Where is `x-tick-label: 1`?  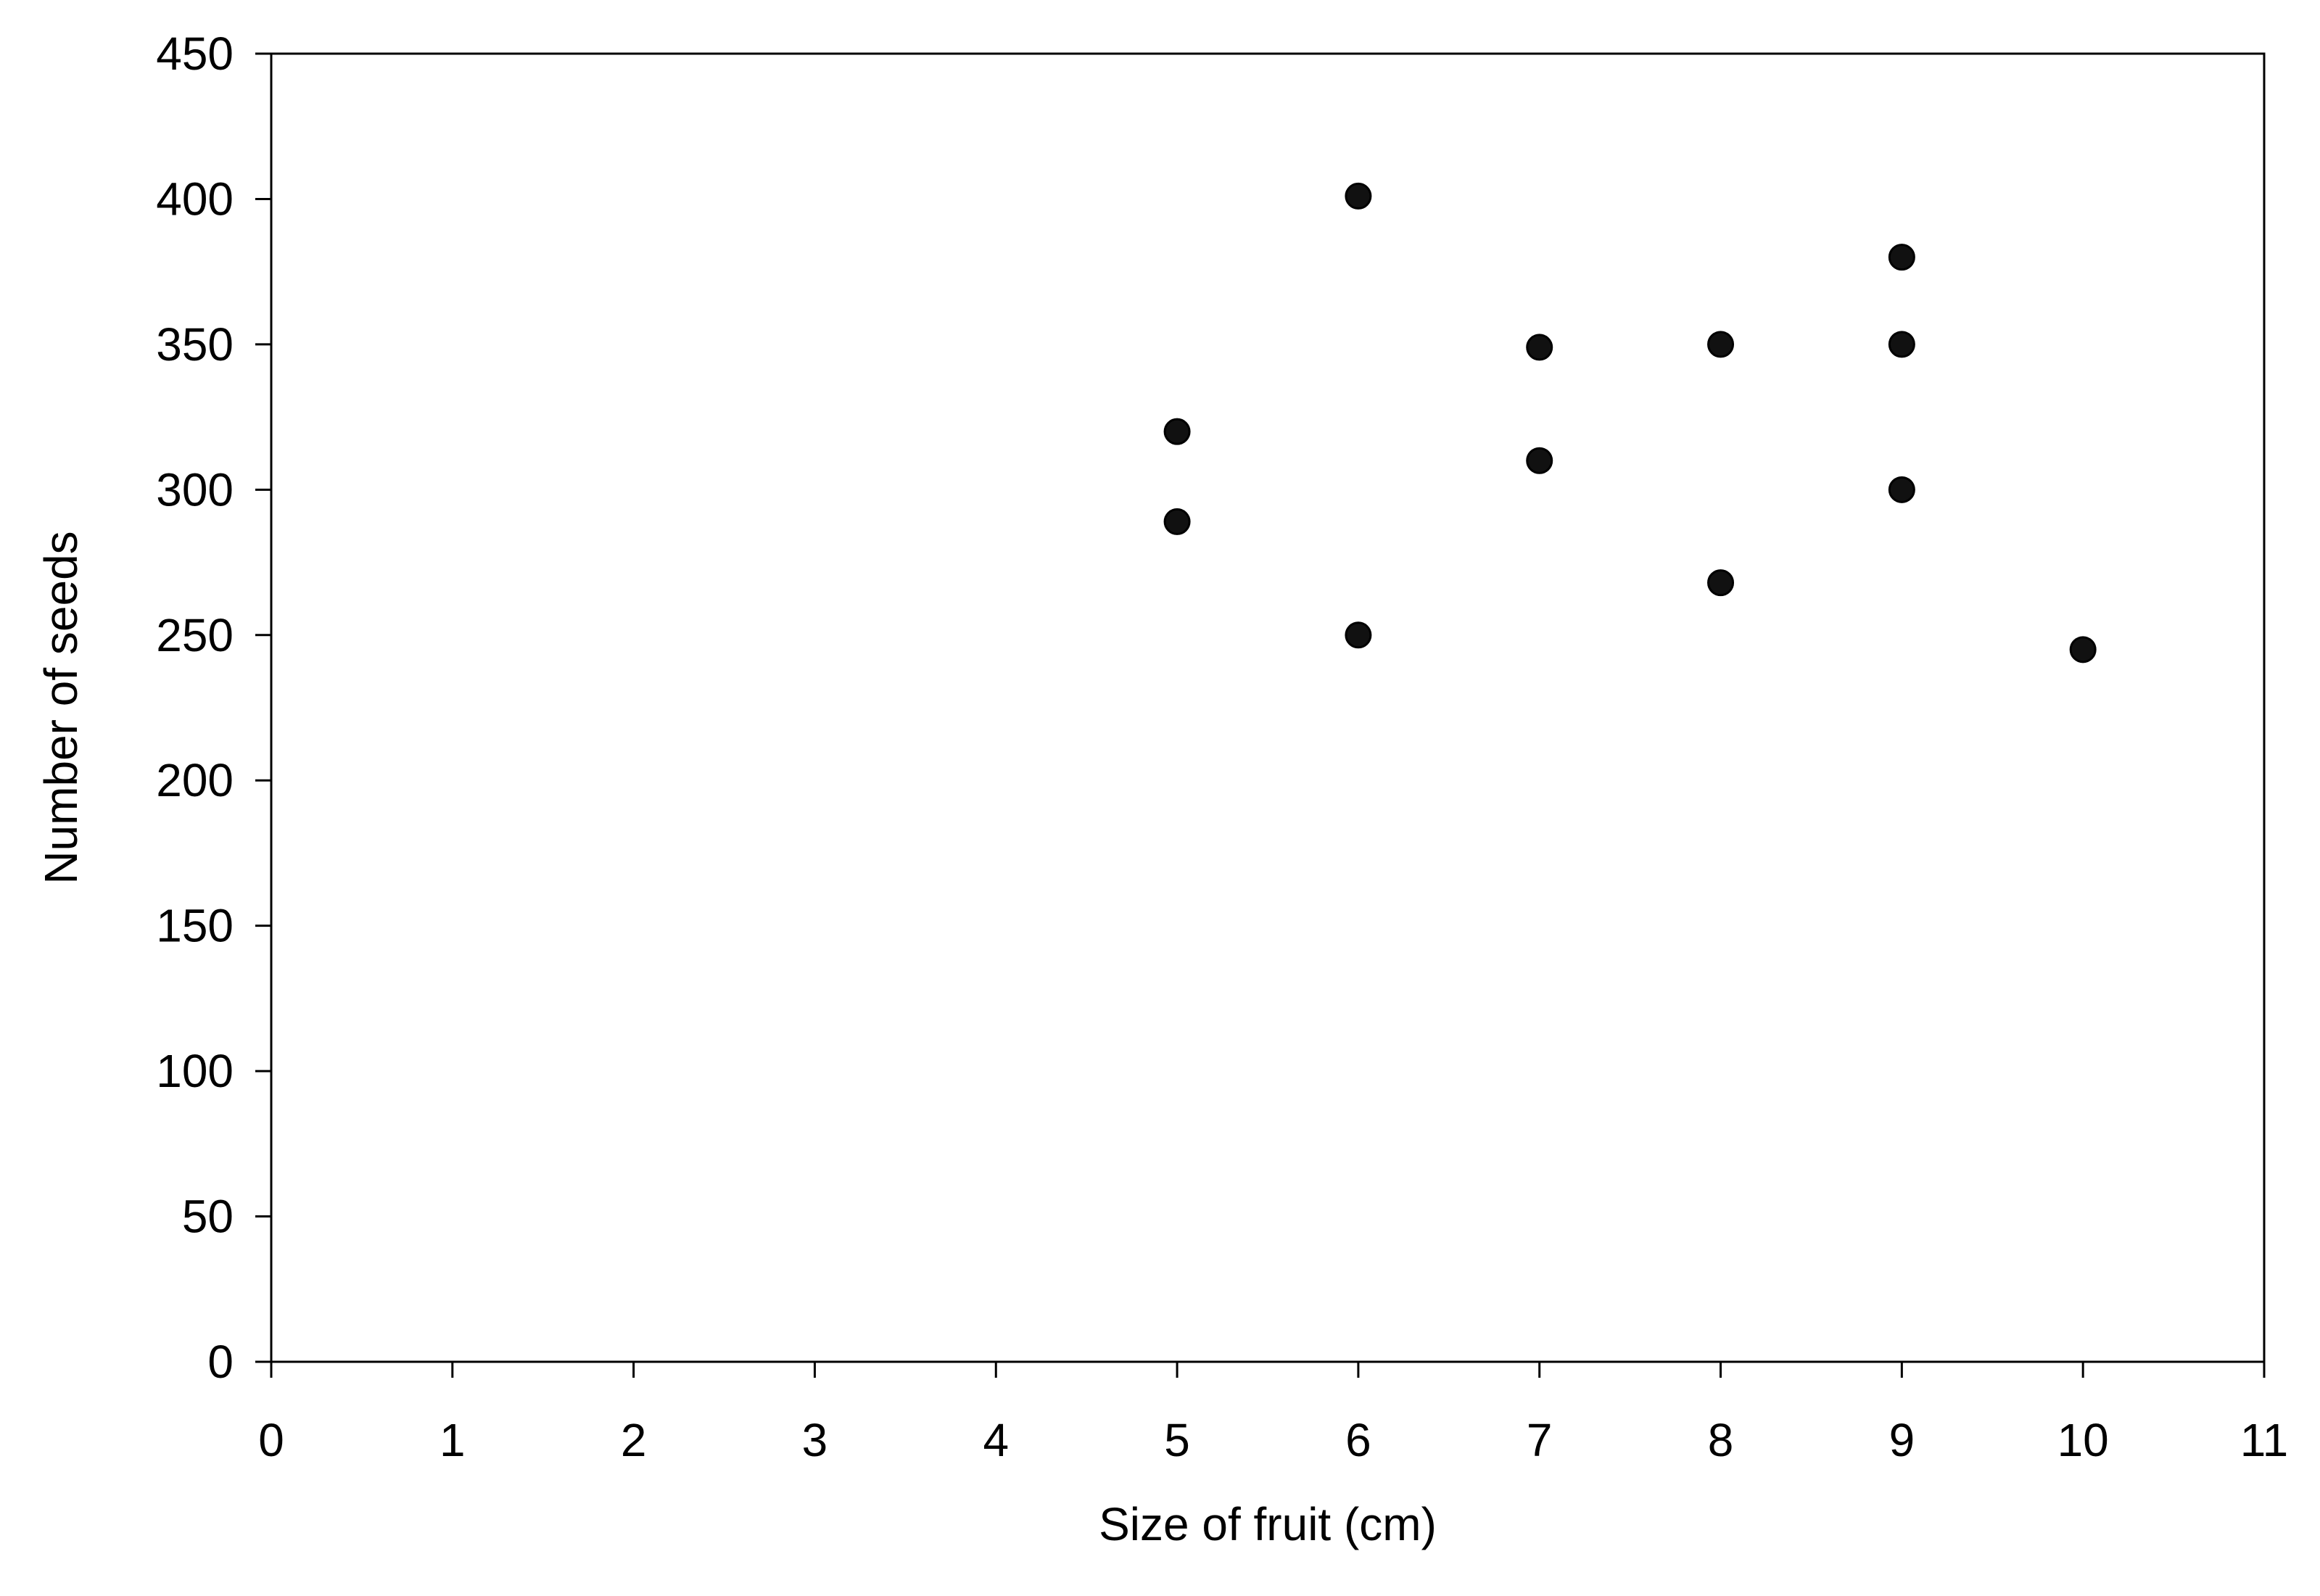 x-tick-label: 1 is located at coordinates (452, 1440).